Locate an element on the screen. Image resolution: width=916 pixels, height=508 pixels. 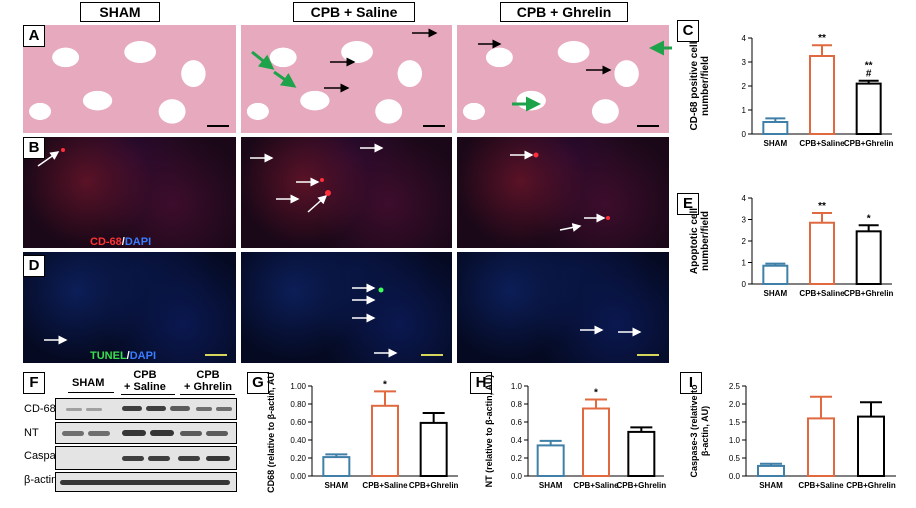
blot-row-label: CD-68 is located at coordinates (40, 409).